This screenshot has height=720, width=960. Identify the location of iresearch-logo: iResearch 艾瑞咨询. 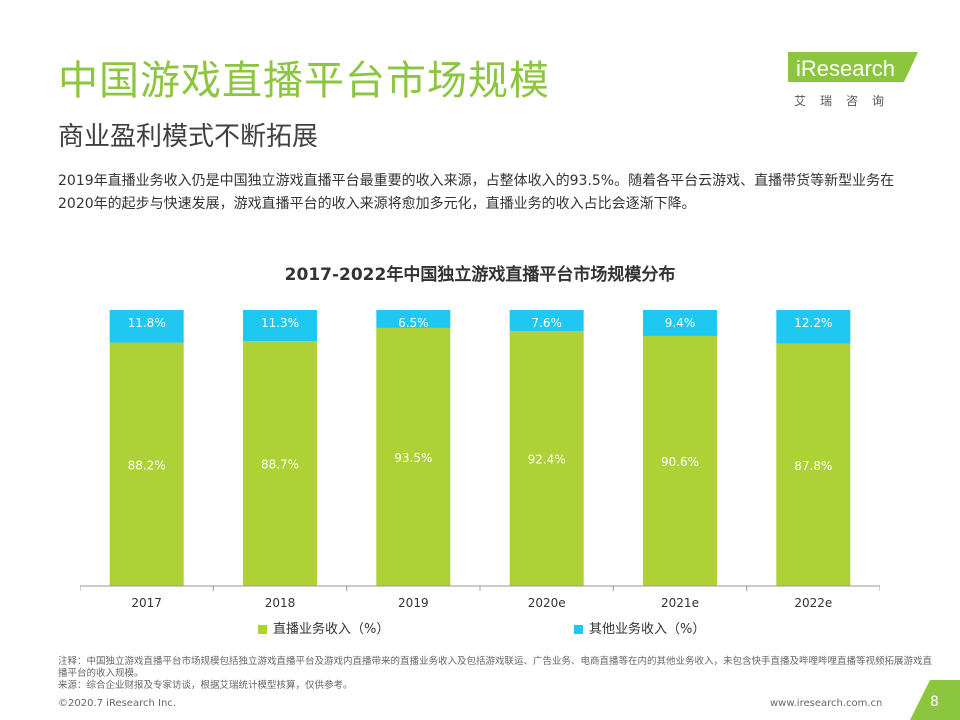
(848, 81).